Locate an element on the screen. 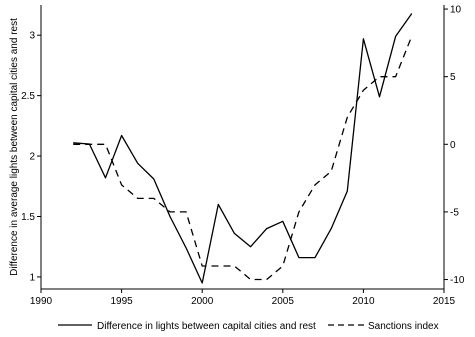 This screenshot has width=475, height=337. y-tick-label: 1.5 is located at coordinates (28, 217).